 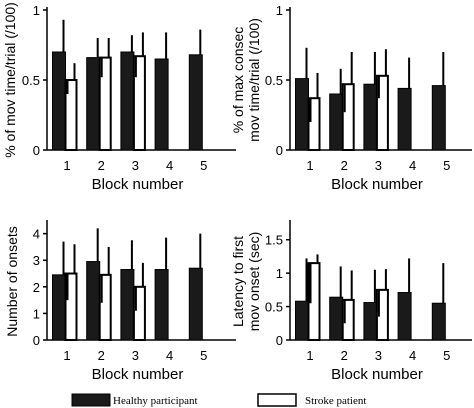 I want to click on legend-label-stroke: Stroke patient, so click(x=335, y=401).